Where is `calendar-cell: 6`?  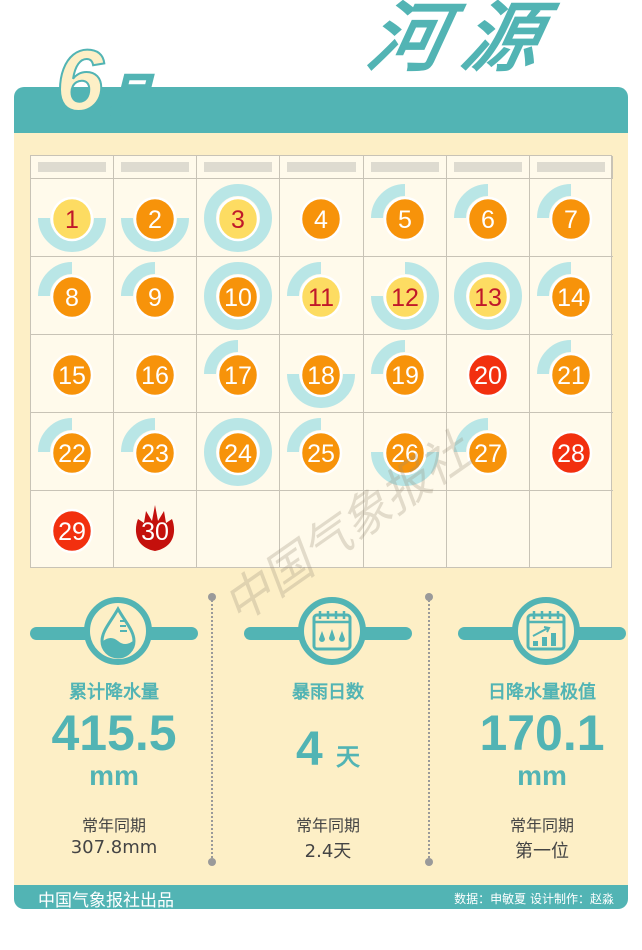 calendar-cell: 6 is located at coordinates (488, 217).